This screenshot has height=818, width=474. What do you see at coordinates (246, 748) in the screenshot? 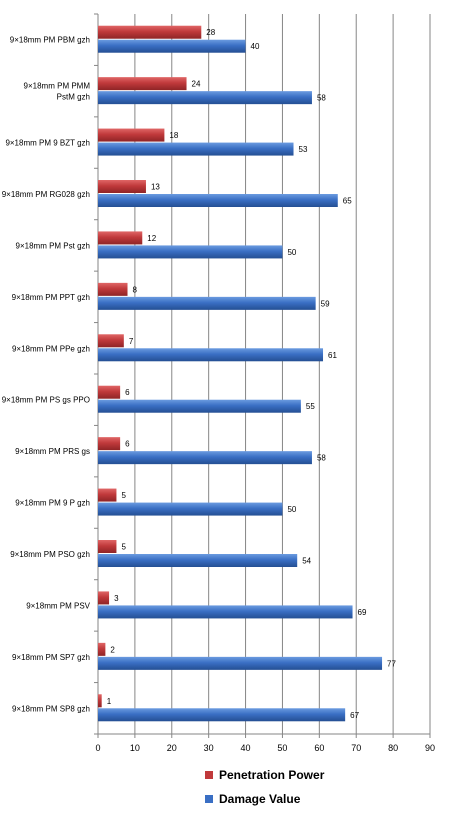
I see `x-tick-label: 40` at bounding box center [246, 748].